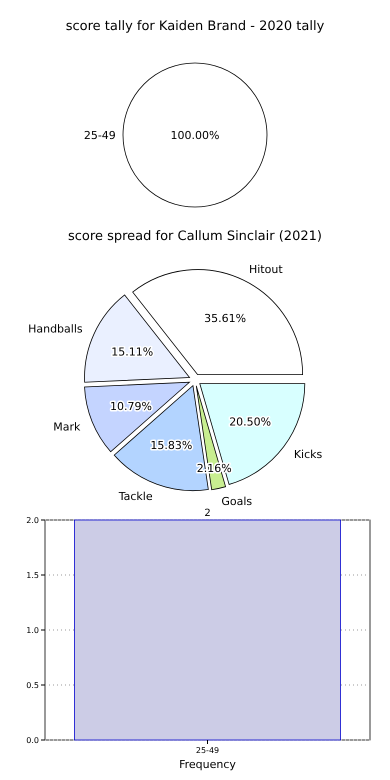 The height and width of the screenshot is (780, 390). Describe the element at coordinates (67, 427) in the screenshot. I see `slice-label: Mark` at that location.